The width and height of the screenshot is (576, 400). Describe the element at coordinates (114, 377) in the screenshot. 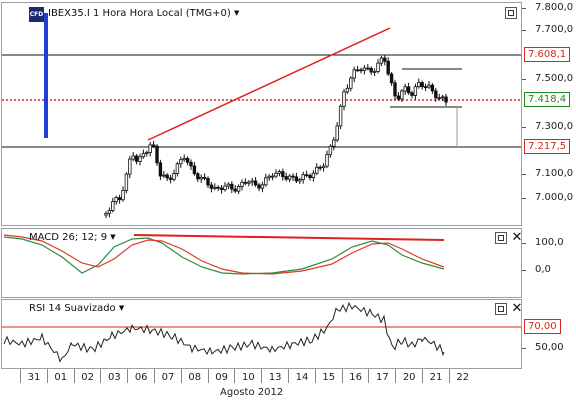

I see `day-label: 03` at that location.